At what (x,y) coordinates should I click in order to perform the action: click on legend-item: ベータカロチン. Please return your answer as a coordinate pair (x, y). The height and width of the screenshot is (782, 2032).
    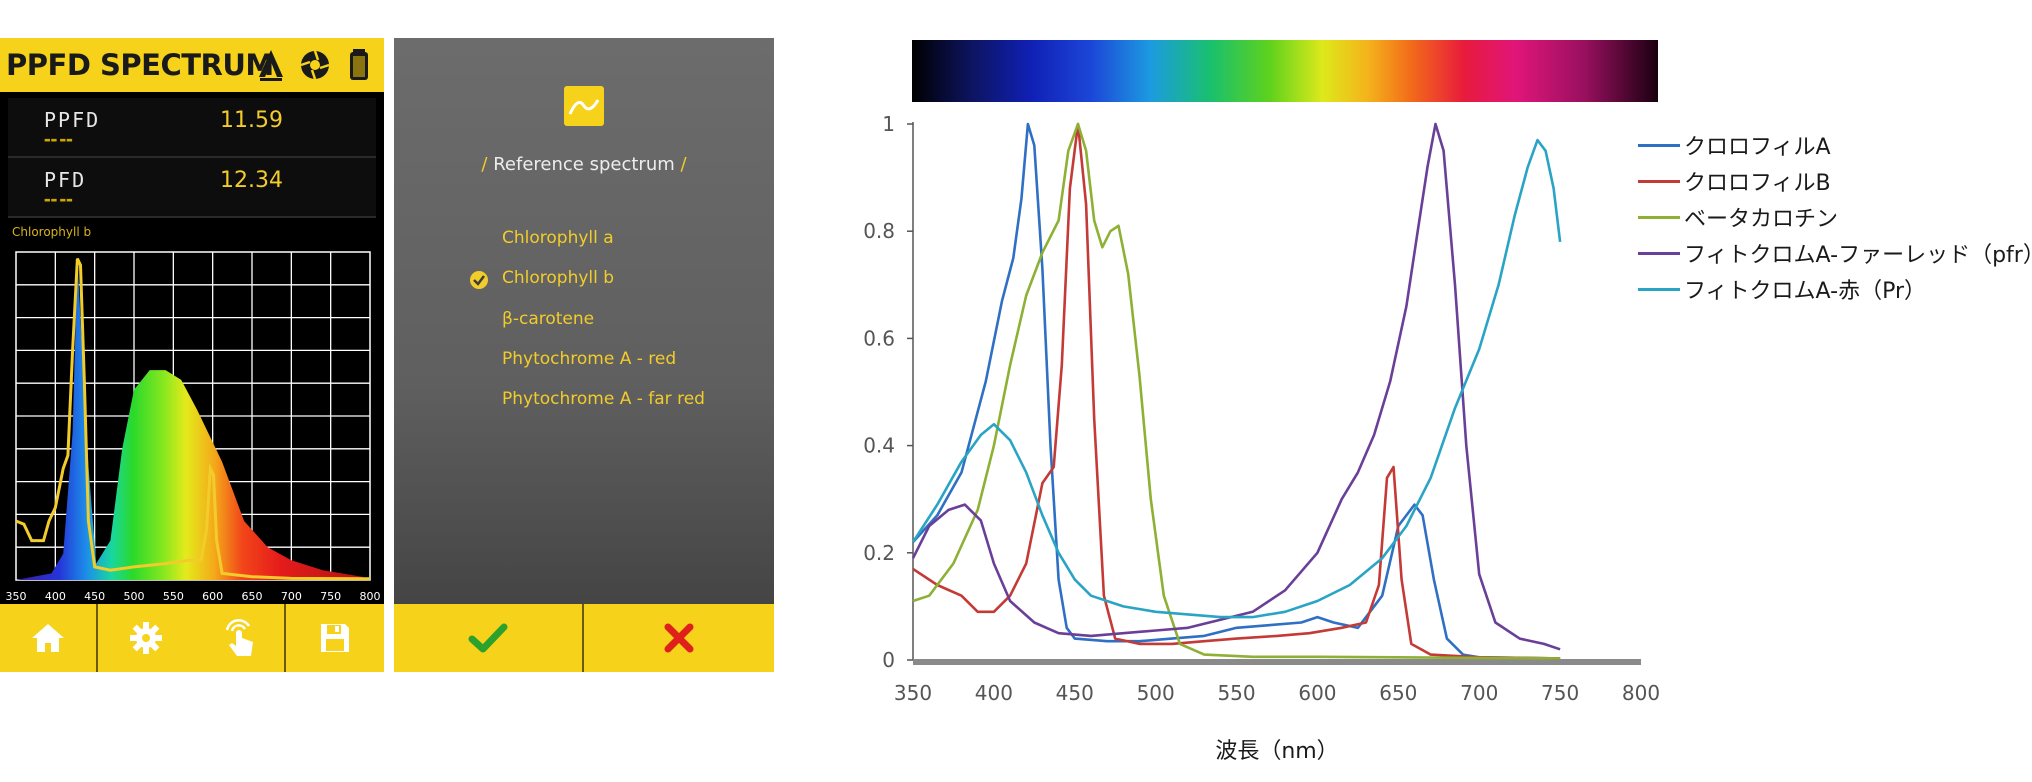
    Looking at the image, I should click on (1738, 217).